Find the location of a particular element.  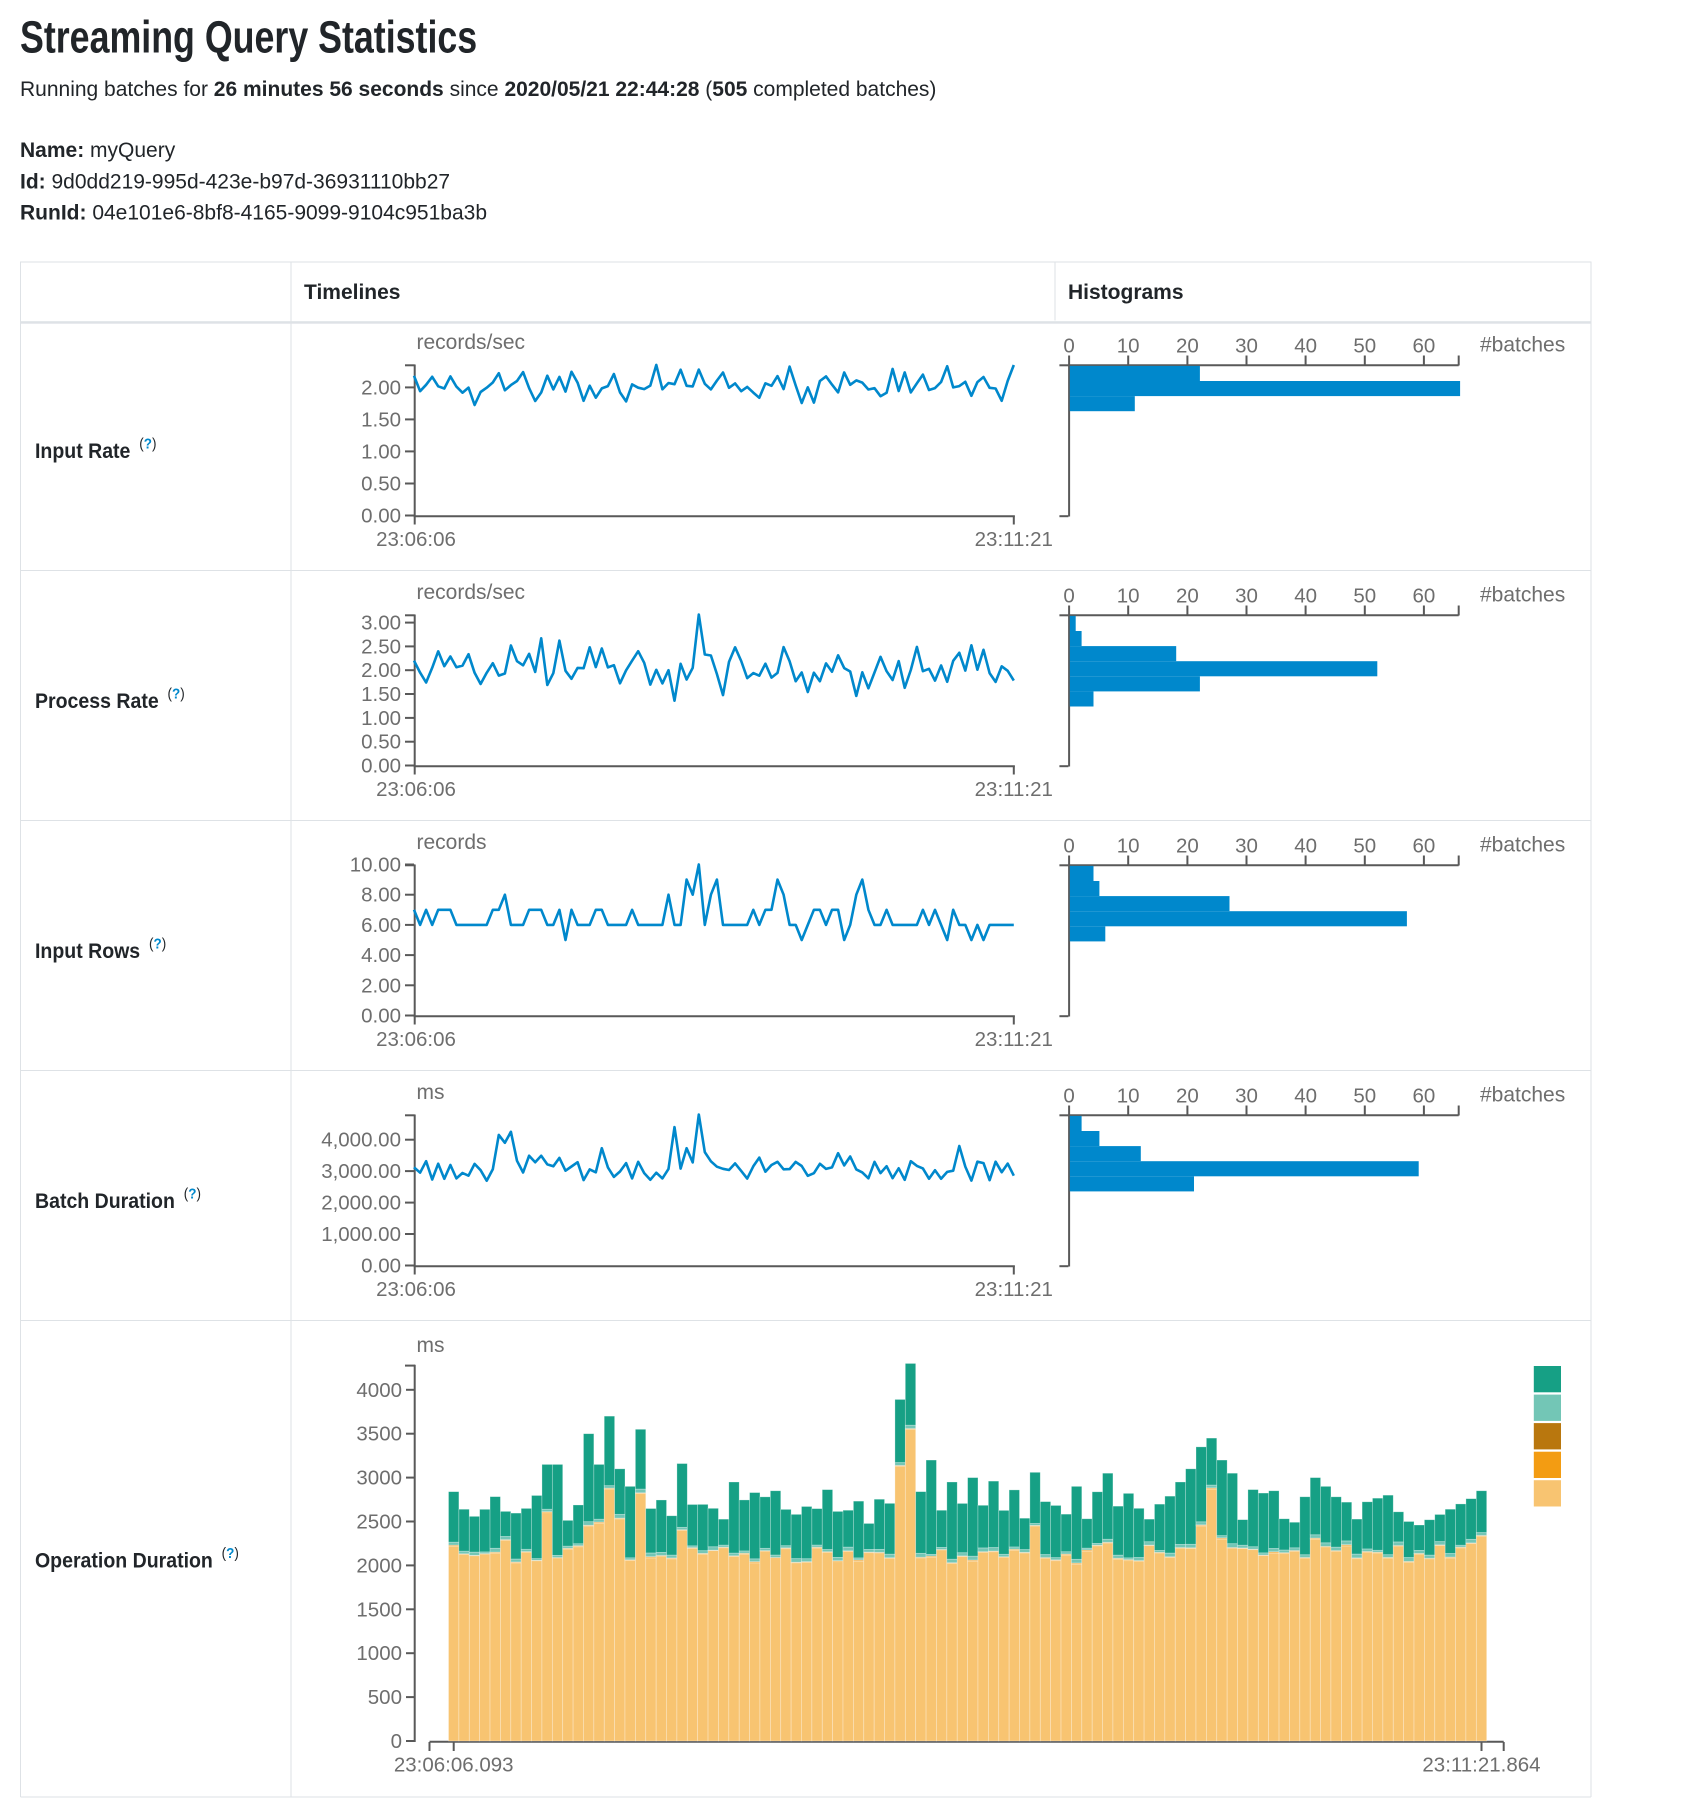

svg-text:Process Rate(?): Process Rate (?) is located at coordinates (110, 699).